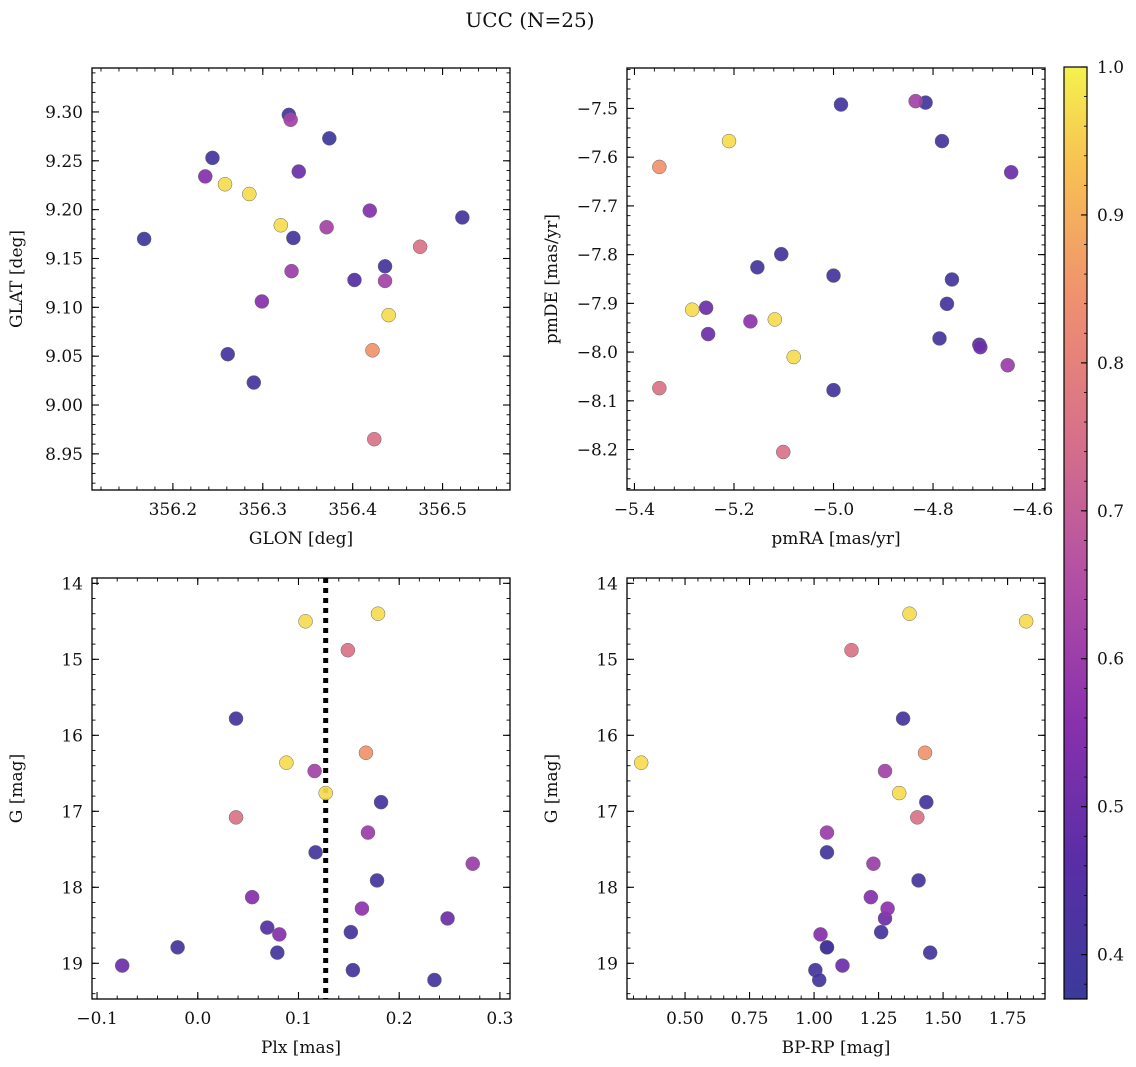 This screenshot has width=1136, height=1067. What do you see at coordinates (1032, 510) in the screenshot?
I see `x-tick-label: −4.6` at bounding box center [1032, 510].